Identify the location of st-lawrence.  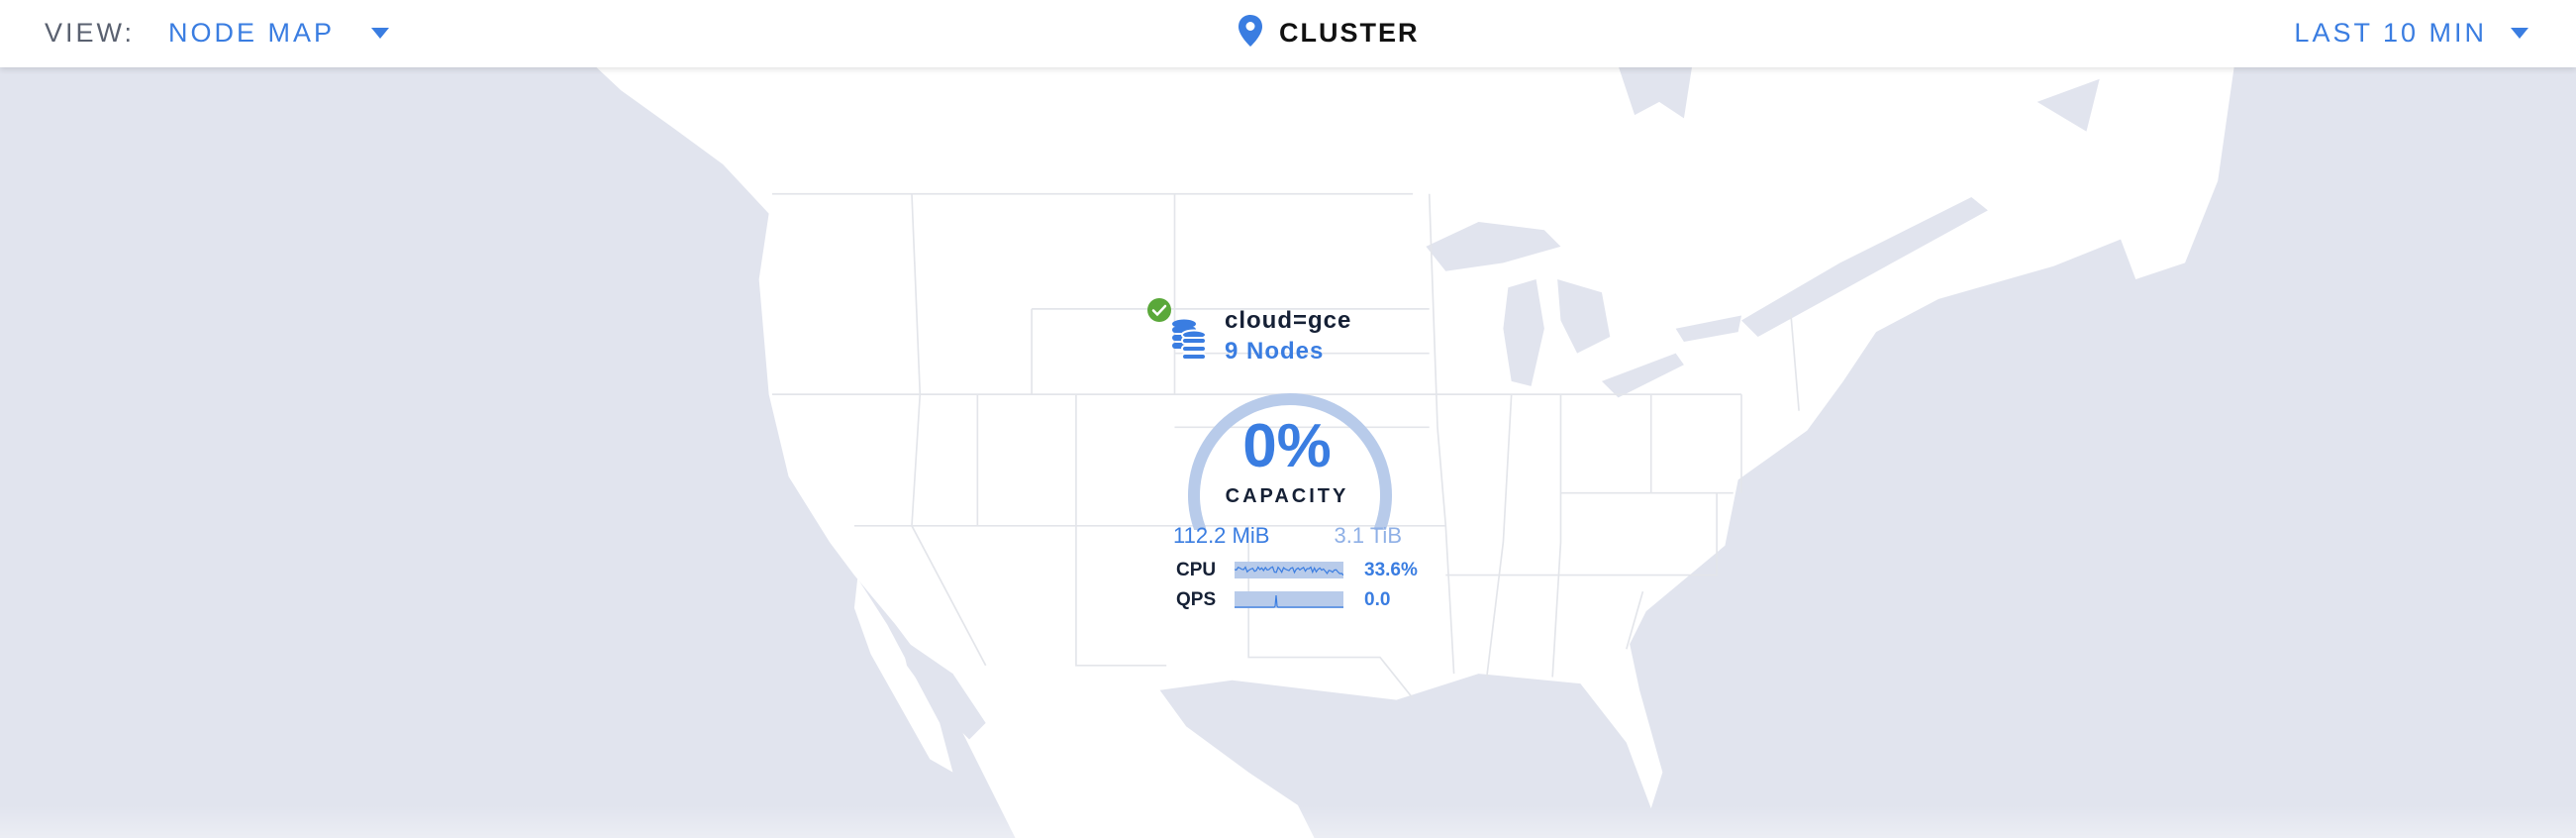
(1865, 267).